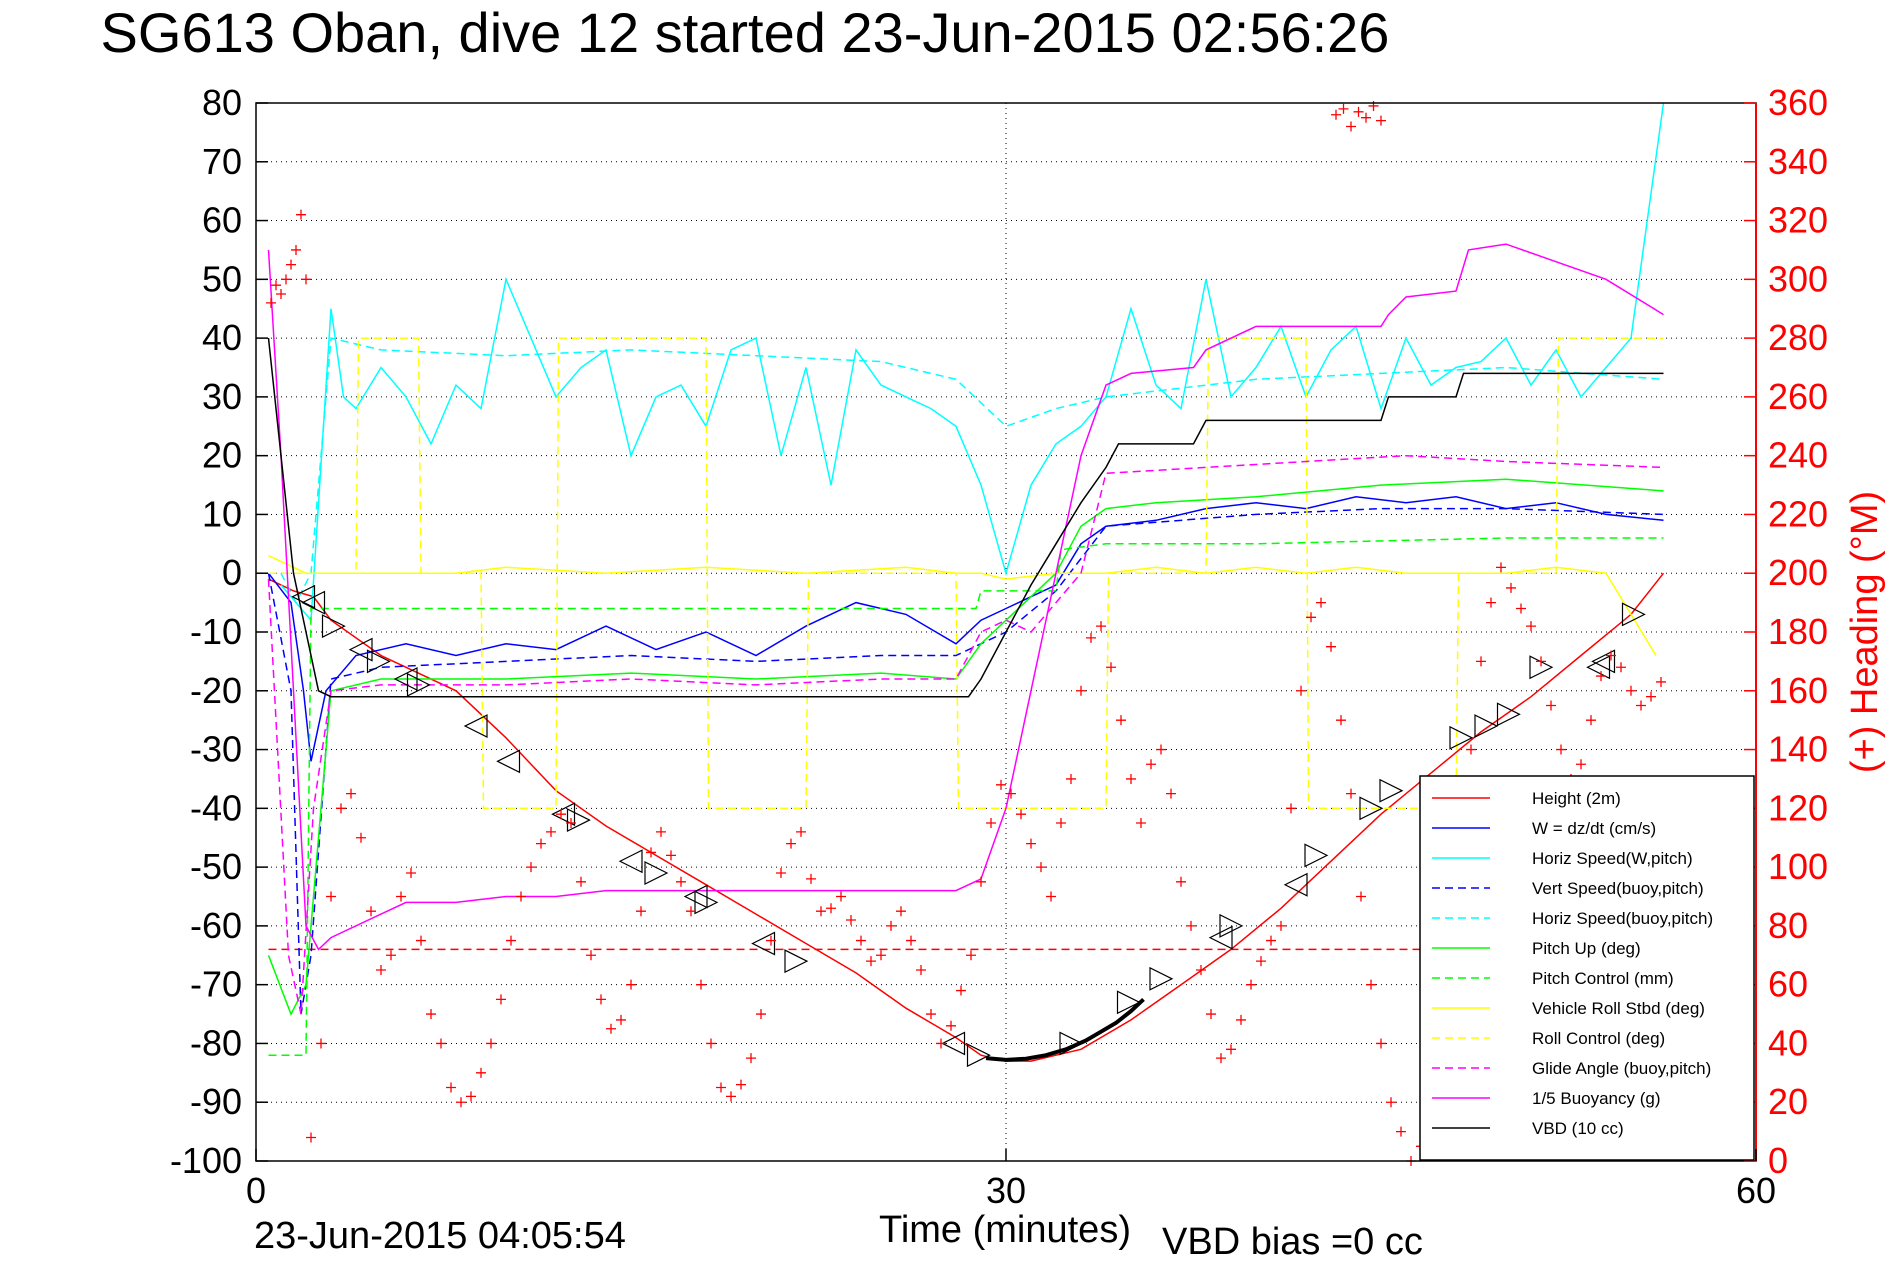 The width and height of the screenshot is (1891, 1262). I want to click on y-tick-label: -70, so click(216, 984).